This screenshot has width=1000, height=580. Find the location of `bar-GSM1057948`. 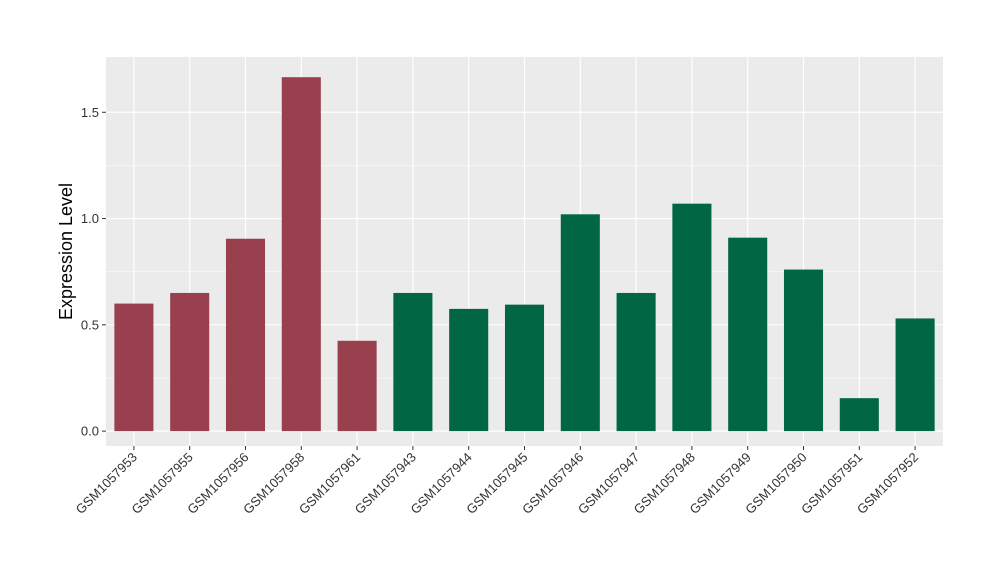

bar-GSM1057948 is located at coordinates (692, 317).